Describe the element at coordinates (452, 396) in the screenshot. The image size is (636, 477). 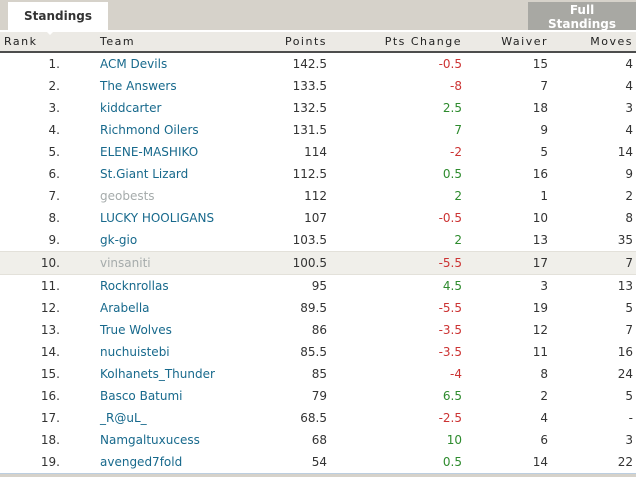
I see `pts-change-cell: 6.5` at that location.